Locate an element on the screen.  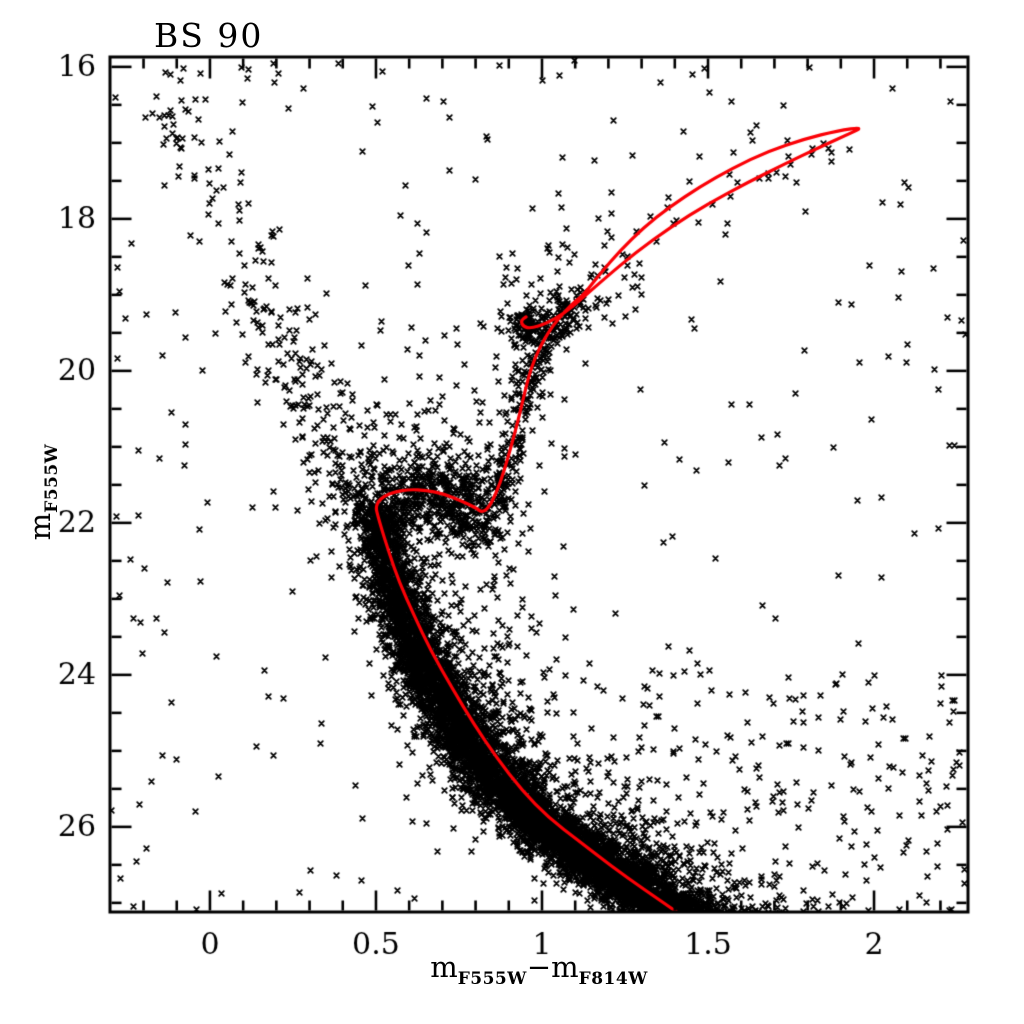
y-axis-label: mF555W is located at coordinates (42, 492).